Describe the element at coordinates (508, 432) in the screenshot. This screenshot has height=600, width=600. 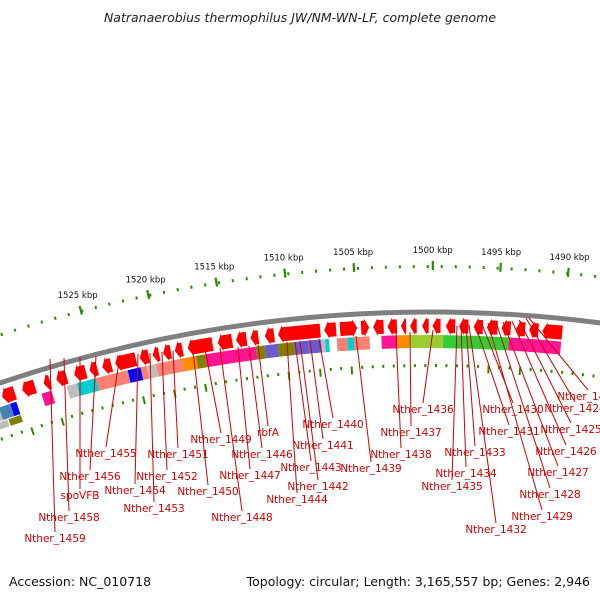
I see `gene-label: Nther_1431` at that location.